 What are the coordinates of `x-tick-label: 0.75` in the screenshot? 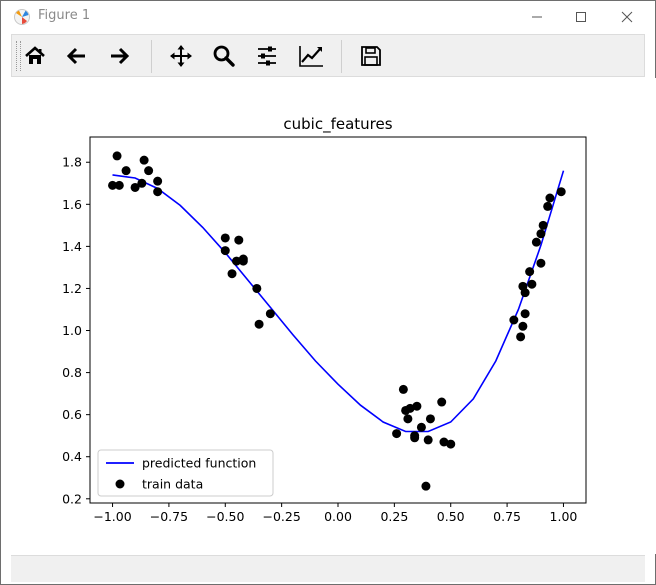 It's located at (507, 516).